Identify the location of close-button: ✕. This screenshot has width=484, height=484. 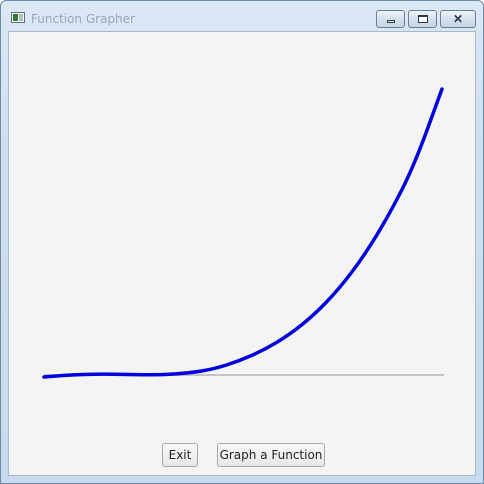
(458, 19).